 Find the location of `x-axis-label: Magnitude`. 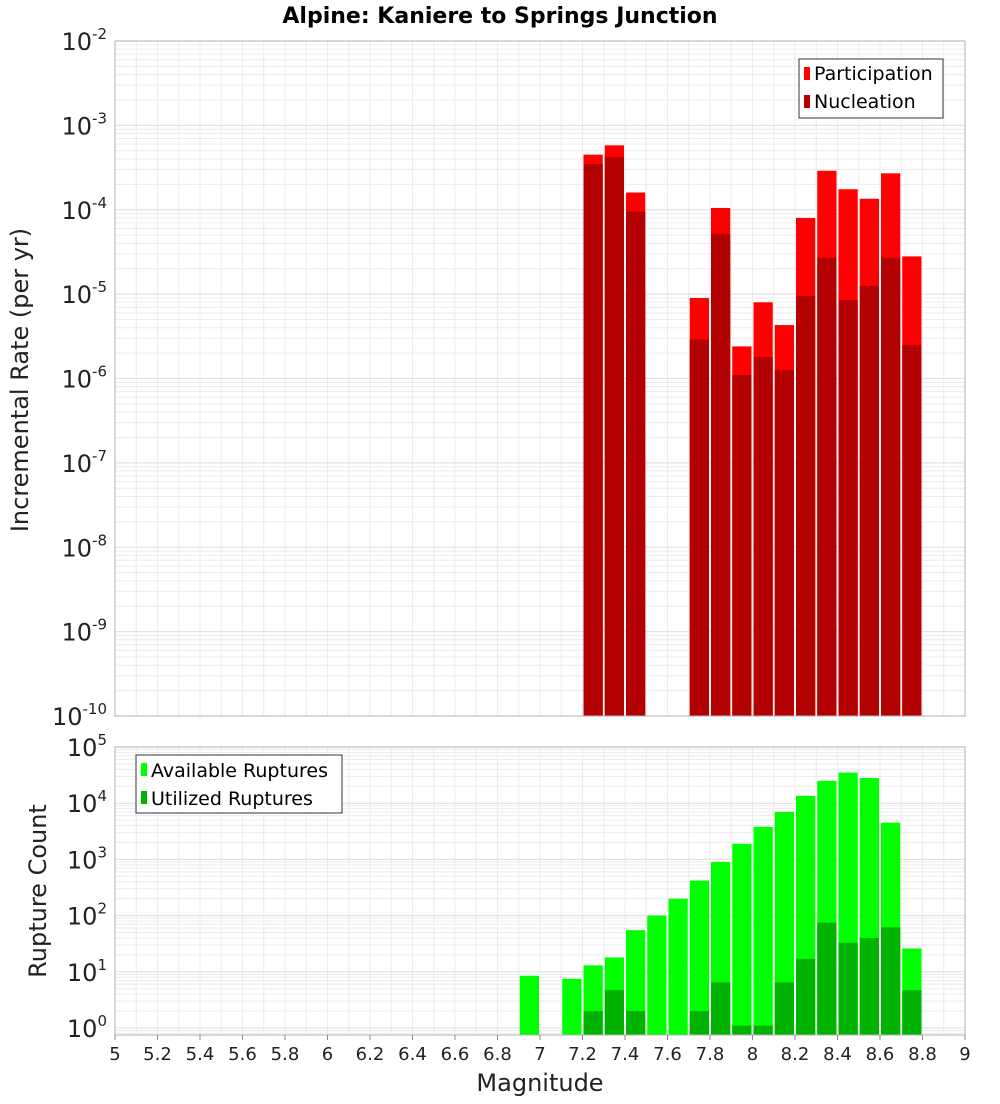

x-axis-label: Magnitude is located at coordinates (539, 1083).